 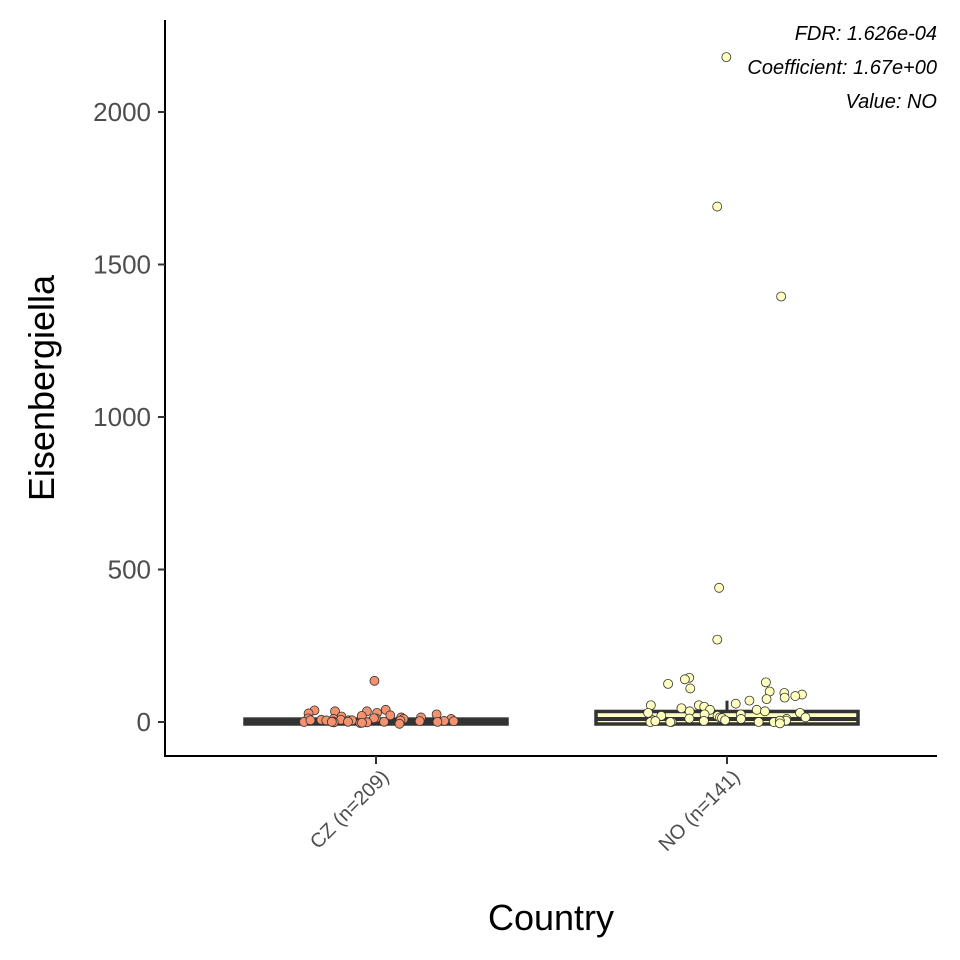 I want to click on x-ticks: CZ (n=209) NO (n=141), so click(x=525, y=806).